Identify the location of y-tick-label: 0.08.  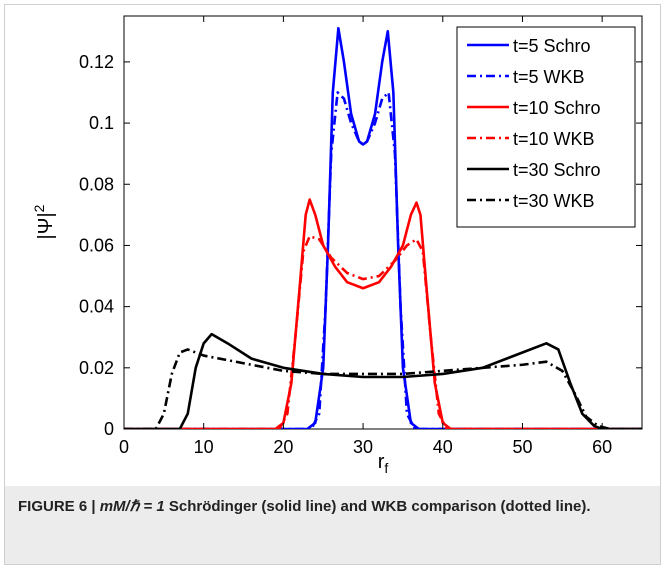
(96, 184).